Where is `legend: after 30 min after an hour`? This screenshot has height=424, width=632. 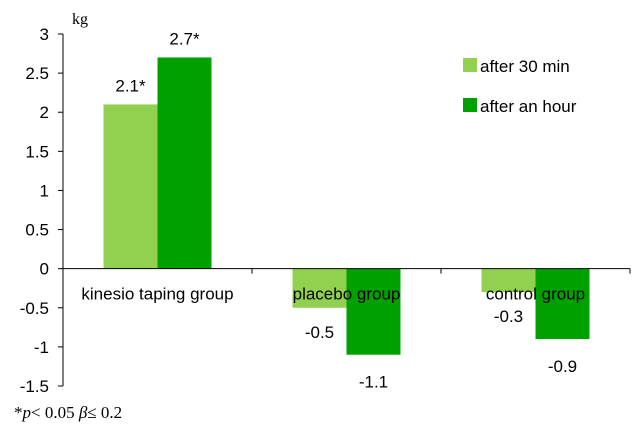 legend: after 30 min after an hour is located at coordinates (520, 86).